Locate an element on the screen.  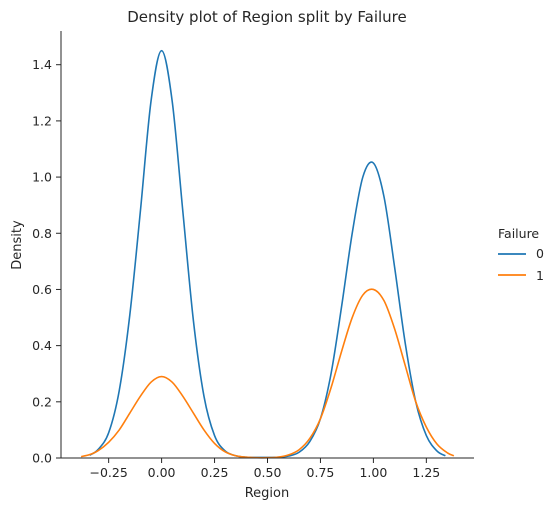
legend-label-1: 1 is located at coordinates (540, 275).